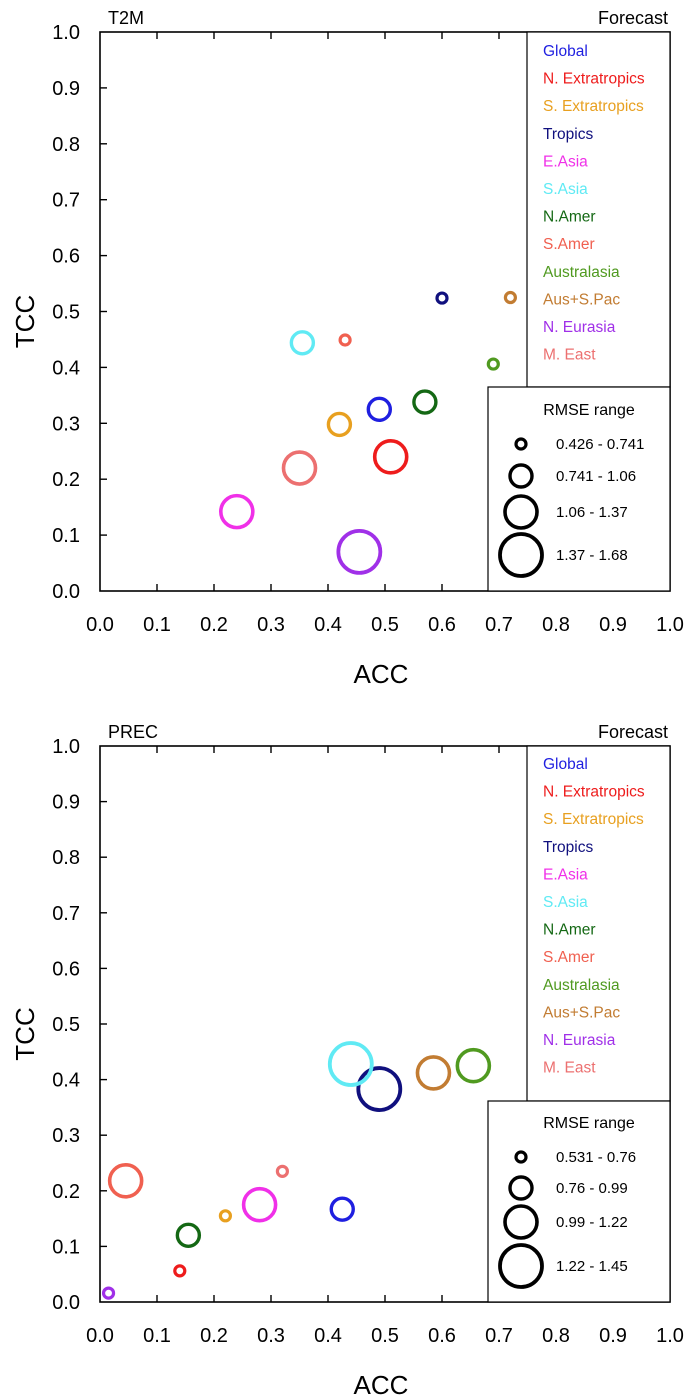 The height and width of the screenshot is (1397, 685). I want to click on x-tick-label: 0.3, so click(271, 625).